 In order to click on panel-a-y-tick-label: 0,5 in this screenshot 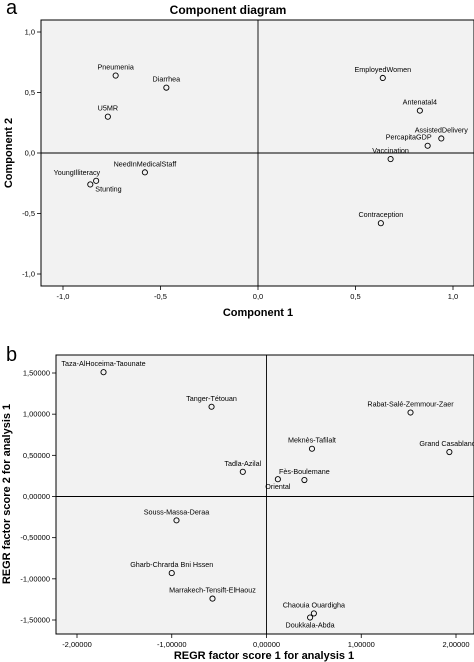, I will do `click(30, 92)`.